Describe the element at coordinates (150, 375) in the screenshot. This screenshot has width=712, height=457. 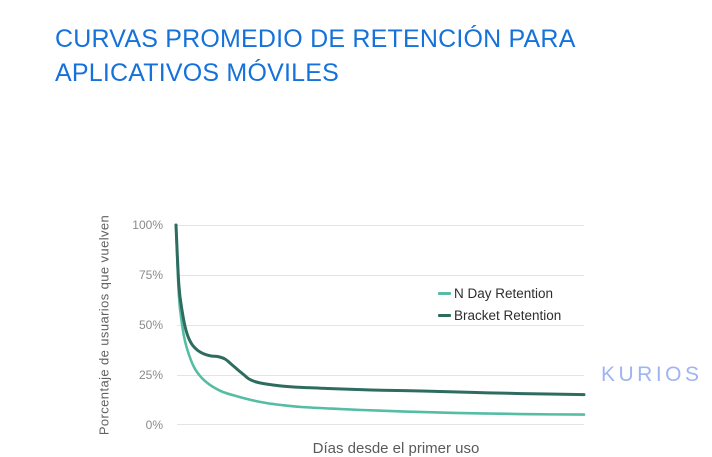
I see `y-tick-25: 25%` at that location.